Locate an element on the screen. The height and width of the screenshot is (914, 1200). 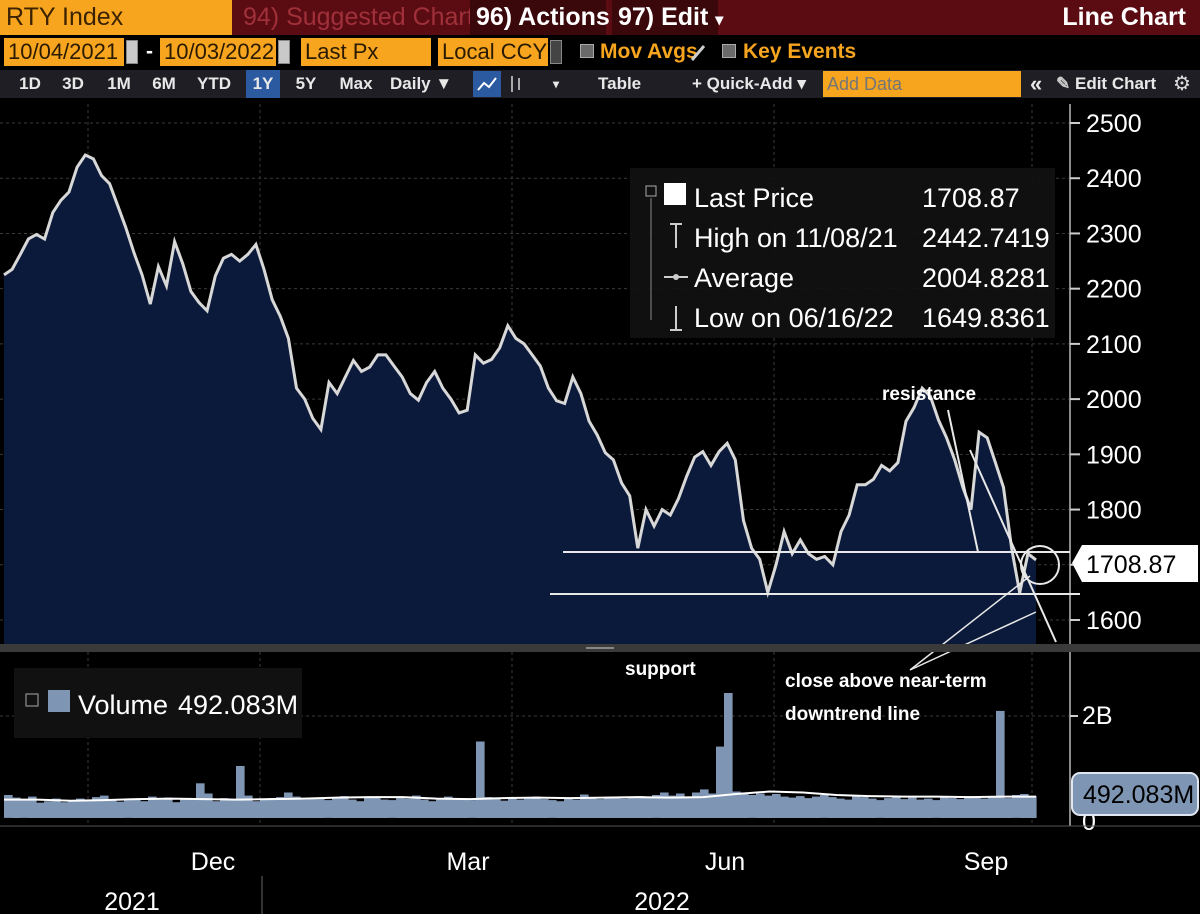
period-button-6m: 6M is located at coordinates (164, 83).